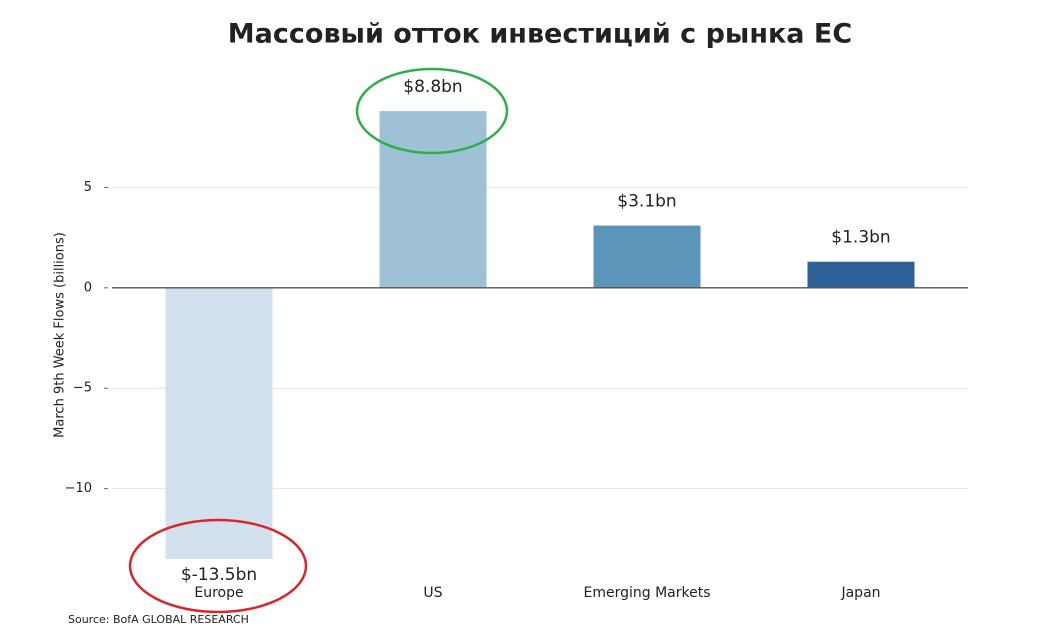 The image size is (1060, 634). Describe the element at coordinates (88, 187) in the screenshot. I see `y-tick-label: 5` at that location.